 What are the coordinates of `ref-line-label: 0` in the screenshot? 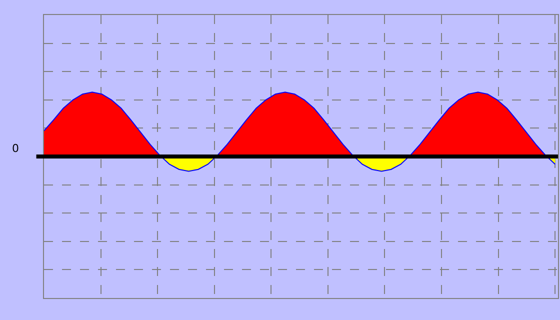 It's located at (15, 148).